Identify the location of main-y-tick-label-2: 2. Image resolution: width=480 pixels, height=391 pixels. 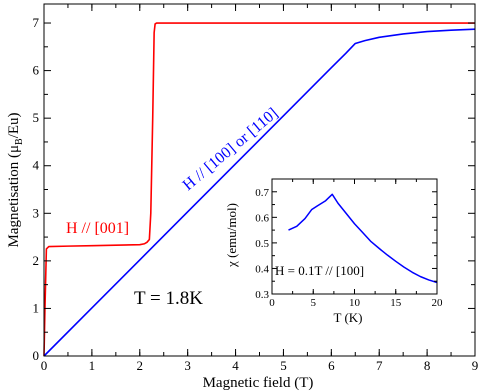
(36, 260).